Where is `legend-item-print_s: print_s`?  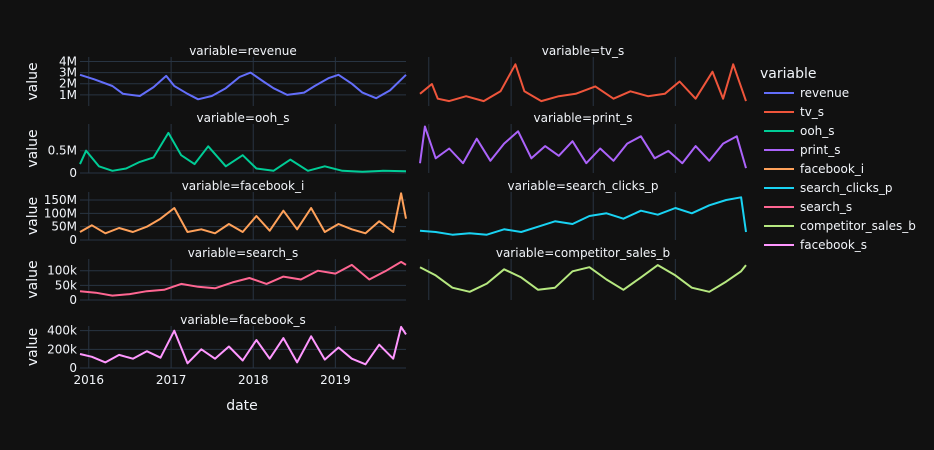
legend-item-print_s: print_s is located at coordinates (802, 150).